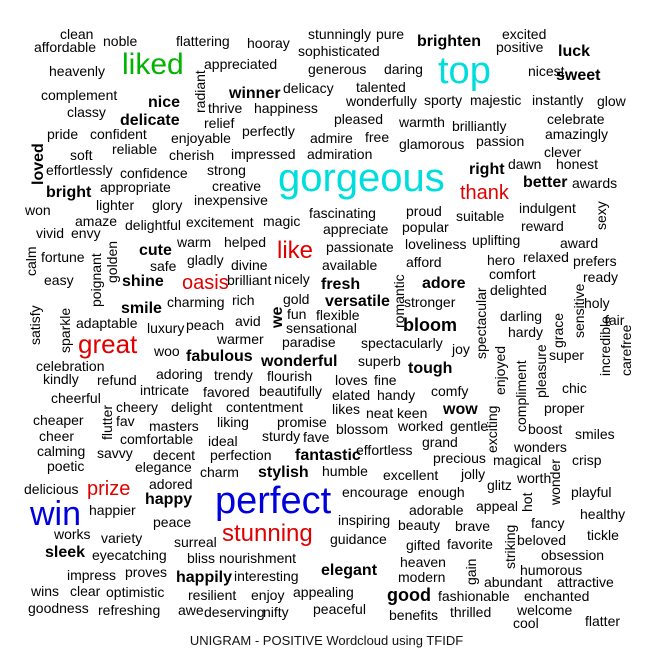 The width and height of the screenshot is (653, 653). Describe the element at coordinates (268, 43) in the screenshot. I see `word-hooray: hooray` at that location.